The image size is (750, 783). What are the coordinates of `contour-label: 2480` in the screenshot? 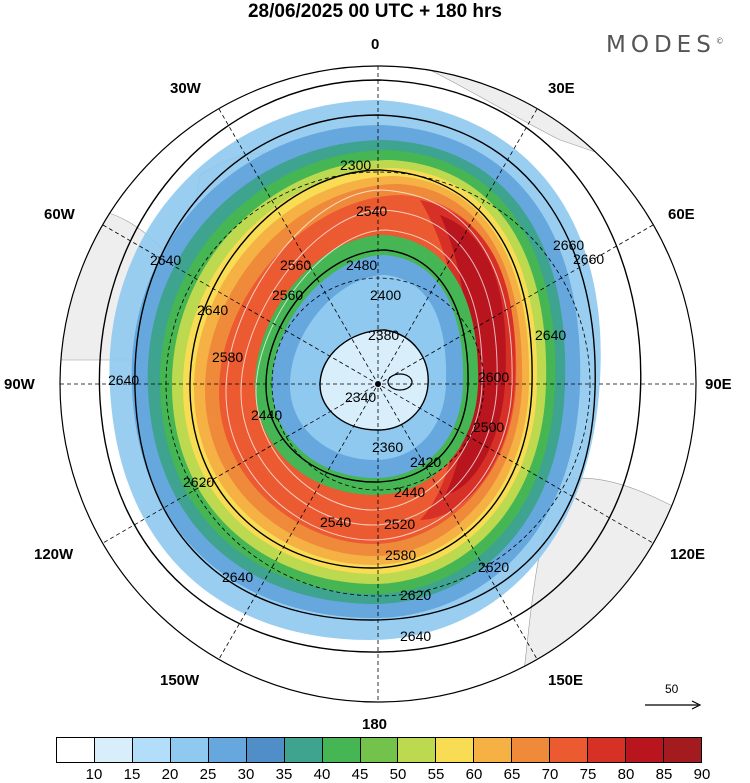 It's located at (361, 265).